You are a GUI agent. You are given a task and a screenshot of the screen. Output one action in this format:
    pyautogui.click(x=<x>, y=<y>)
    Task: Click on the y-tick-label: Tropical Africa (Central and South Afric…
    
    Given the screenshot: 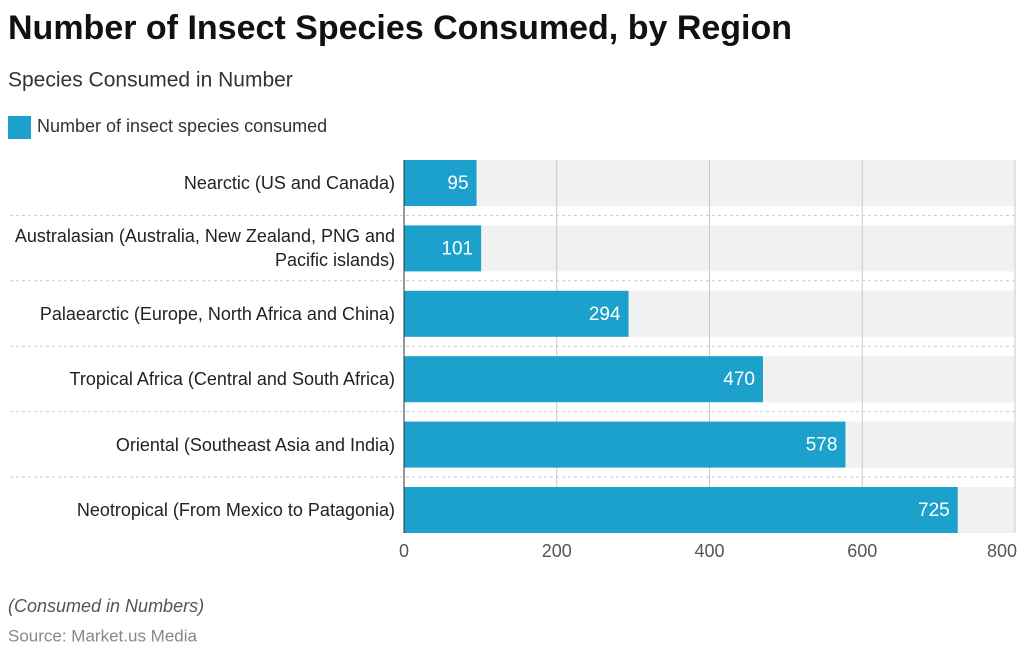 What is the action you would take?
    pyautogui.click(x=232, y=379)
    